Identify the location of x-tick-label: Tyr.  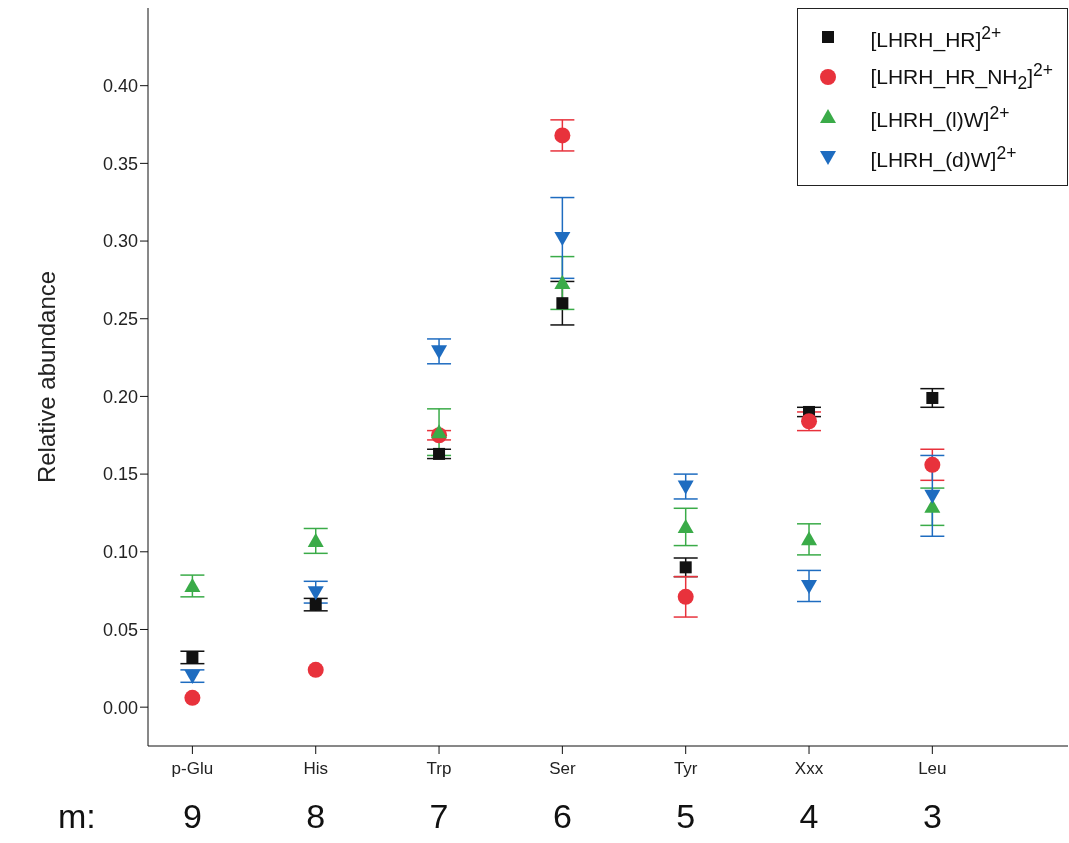
(685, 768).